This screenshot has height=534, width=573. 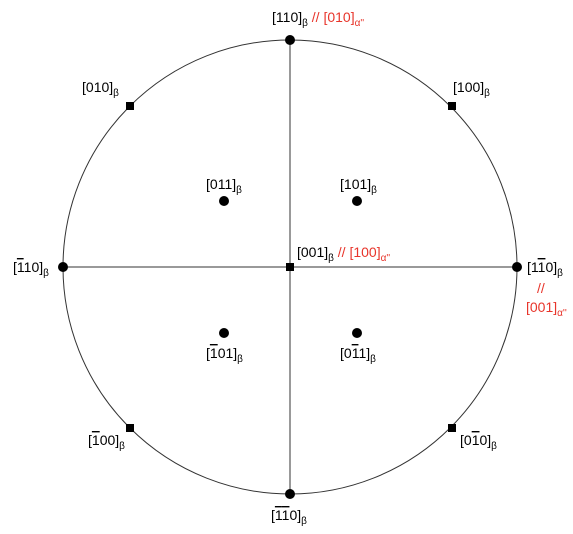 I want to click on pole-lower-left-square, so click(x=130, y=428).